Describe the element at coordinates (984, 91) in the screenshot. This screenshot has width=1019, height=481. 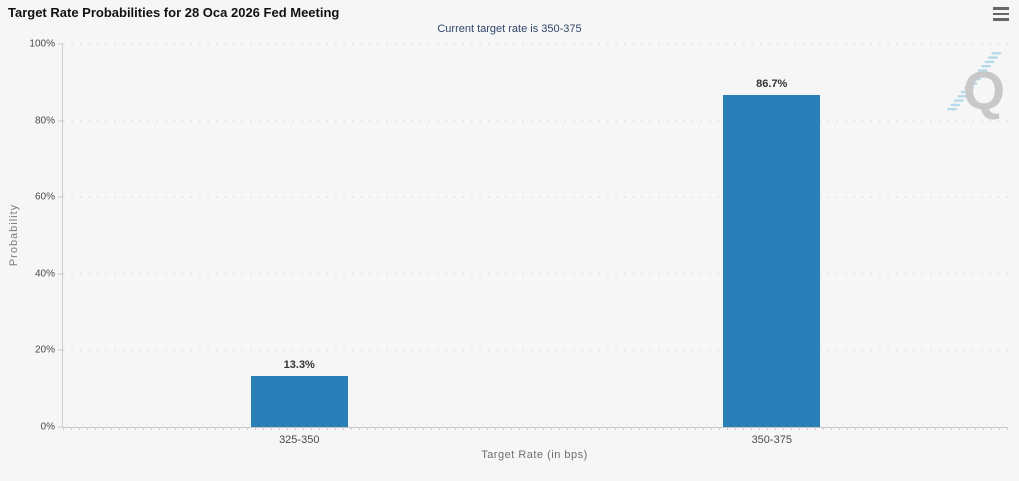
I see `watermark-q-letter: Q` at that location.